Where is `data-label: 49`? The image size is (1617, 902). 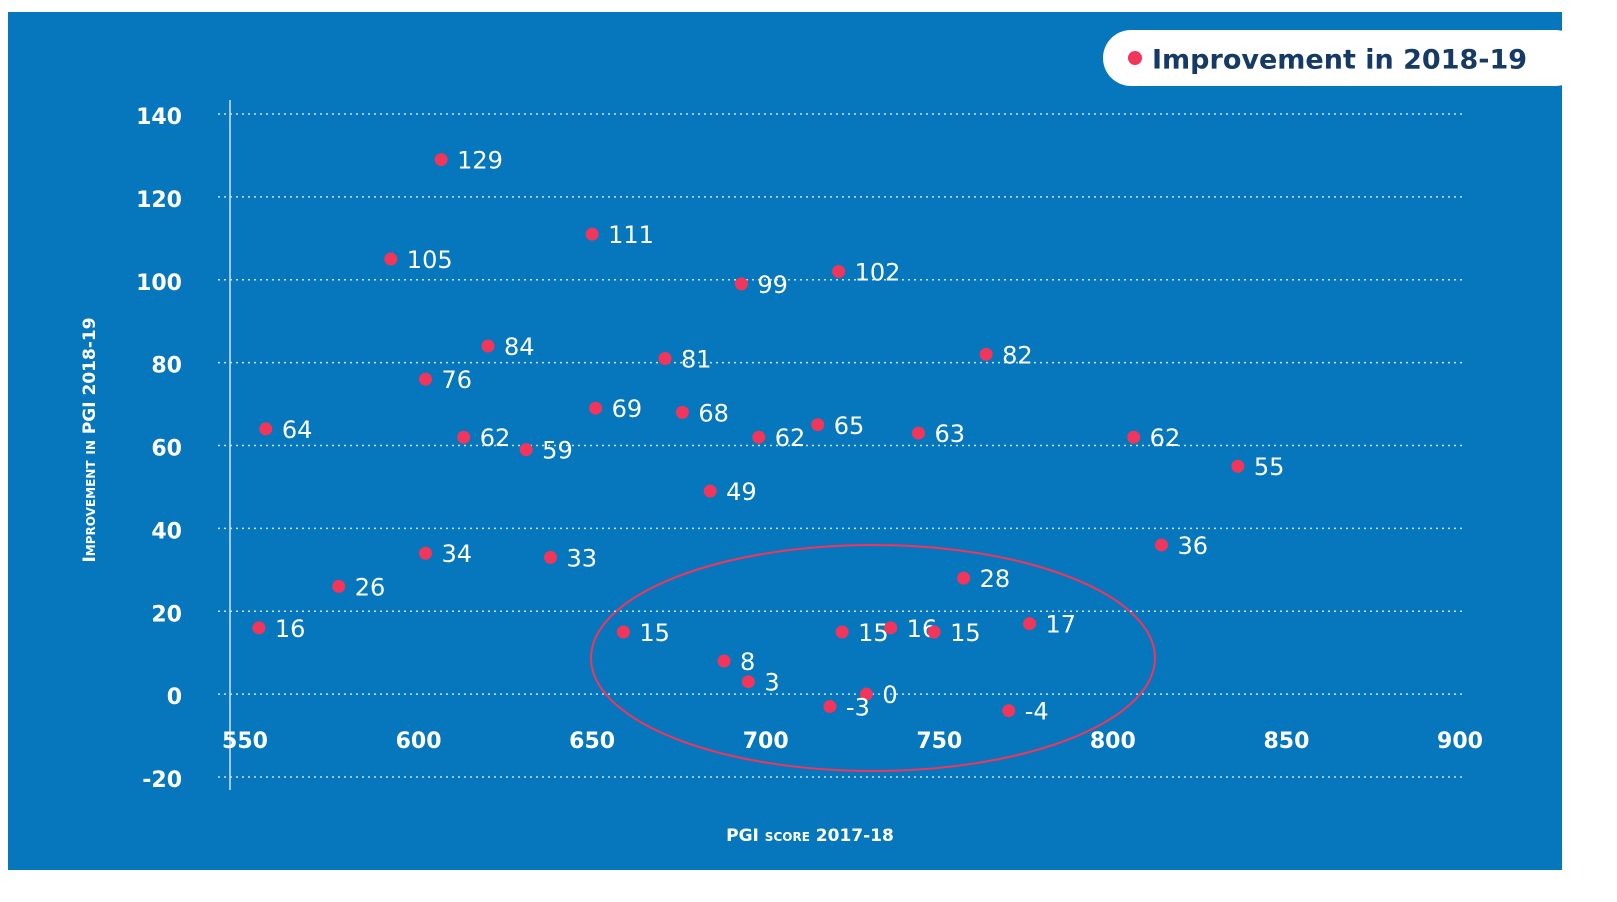
data-label: 49 is located at coordinates (741, 492).